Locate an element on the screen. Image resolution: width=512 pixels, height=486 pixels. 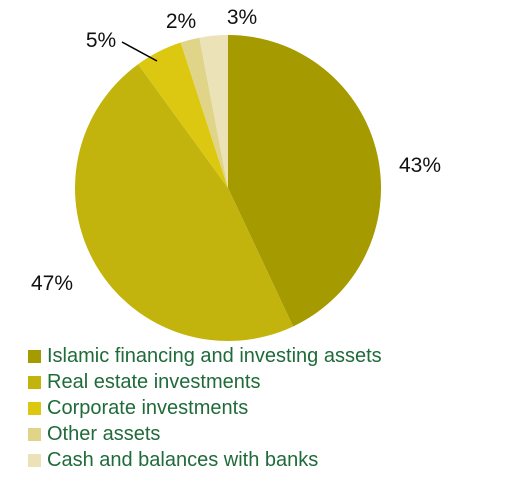
legend-label: Corporate investments is located at coordinates (148, 408).